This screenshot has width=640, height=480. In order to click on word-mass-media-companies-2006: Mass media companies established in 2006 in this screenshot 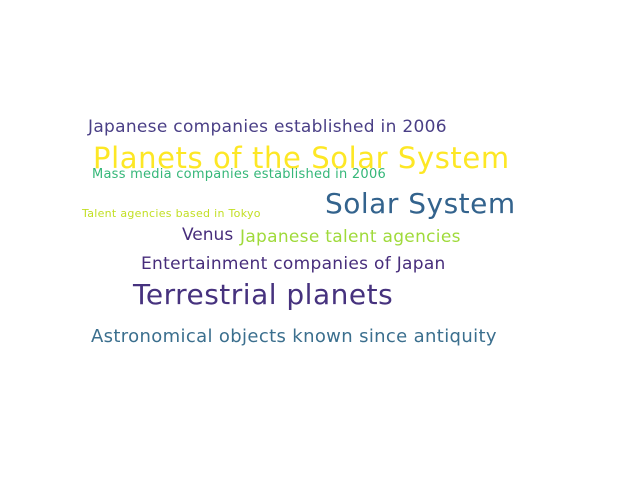, I will do `click(239, 174)`.